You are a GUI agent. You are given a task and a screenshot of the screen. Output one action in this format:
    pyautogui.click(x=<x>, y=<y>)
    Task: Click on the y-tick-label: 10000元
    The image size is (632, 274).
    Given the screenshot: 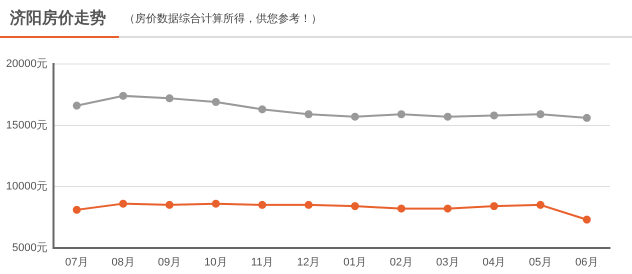 What is the action you would take?
    pyautogui.click(x=27, y=186)
    